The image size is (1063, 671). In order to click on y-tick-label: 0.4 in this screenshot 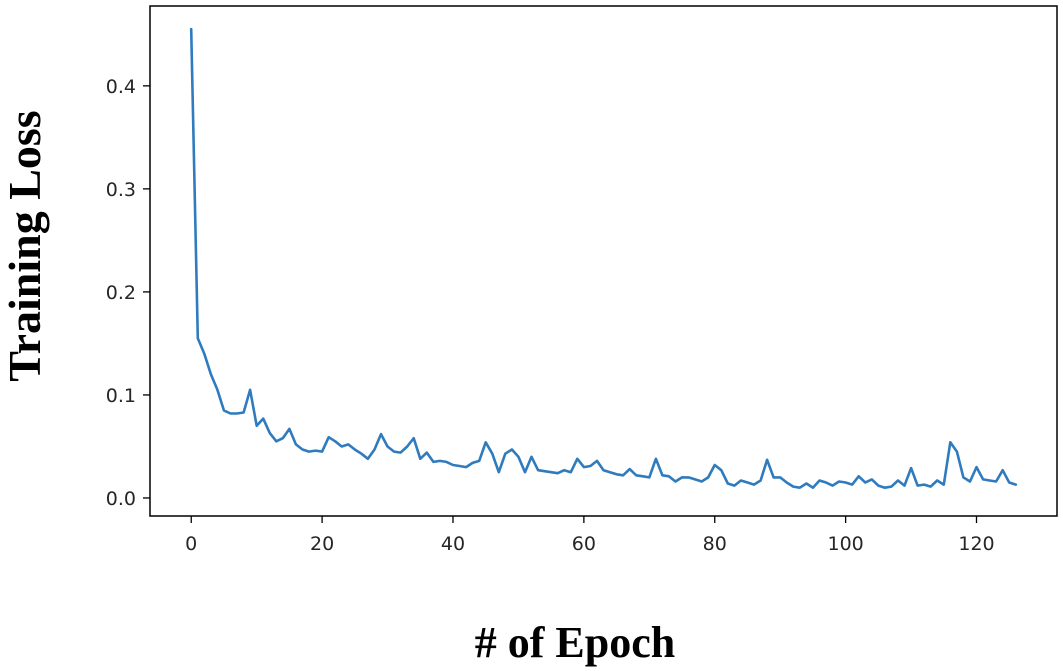, I will do `click(121, 87)`.